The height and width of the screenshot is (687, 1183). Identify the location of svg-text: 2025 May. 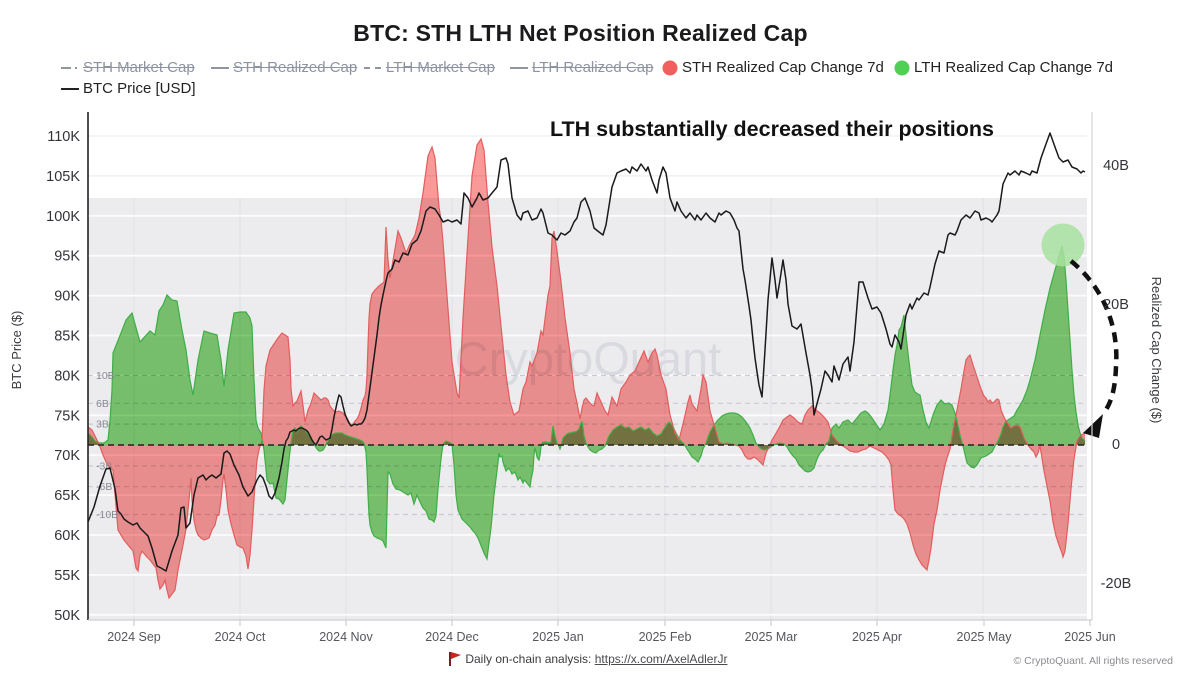
(985, 637).